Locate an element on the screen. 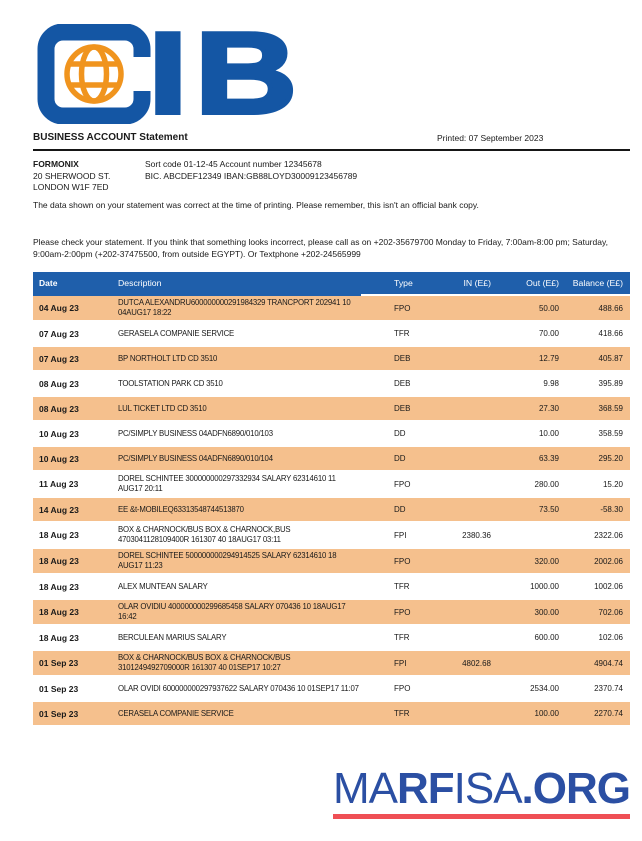  cell-balance: 358.59 is located at coordinates (610, 433).